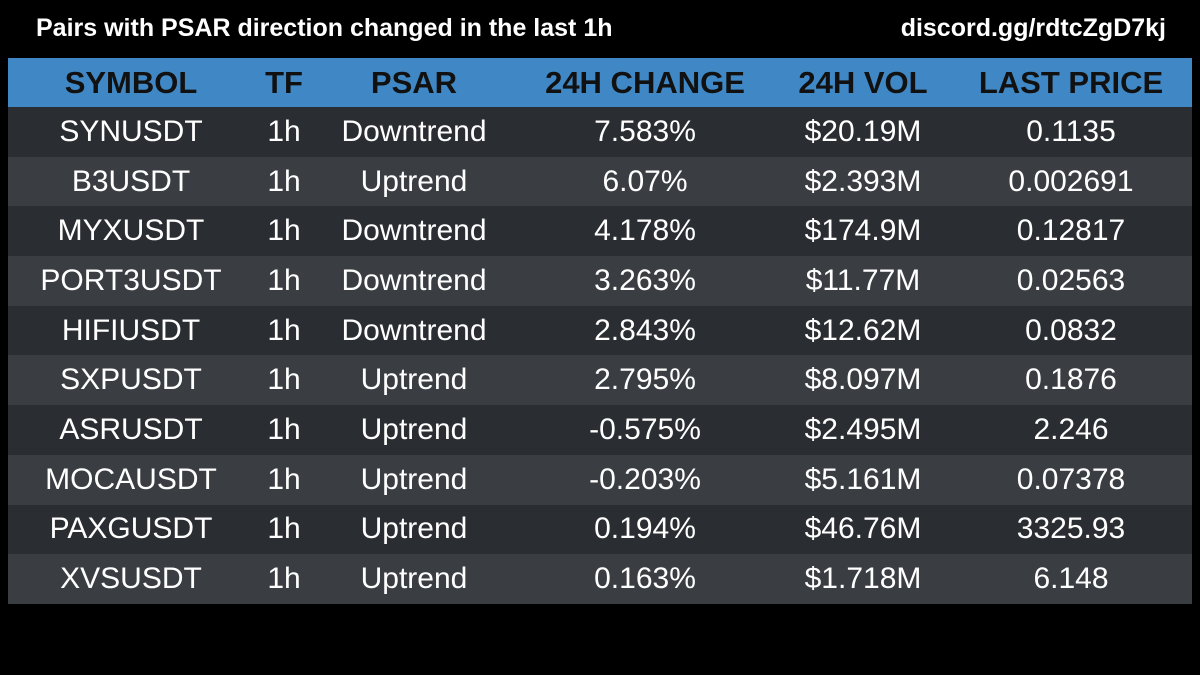 The width and height of the screenshot is (1200, 675). I want to click on column-header-24h-vol: 24H VOL, so click(863, 82).